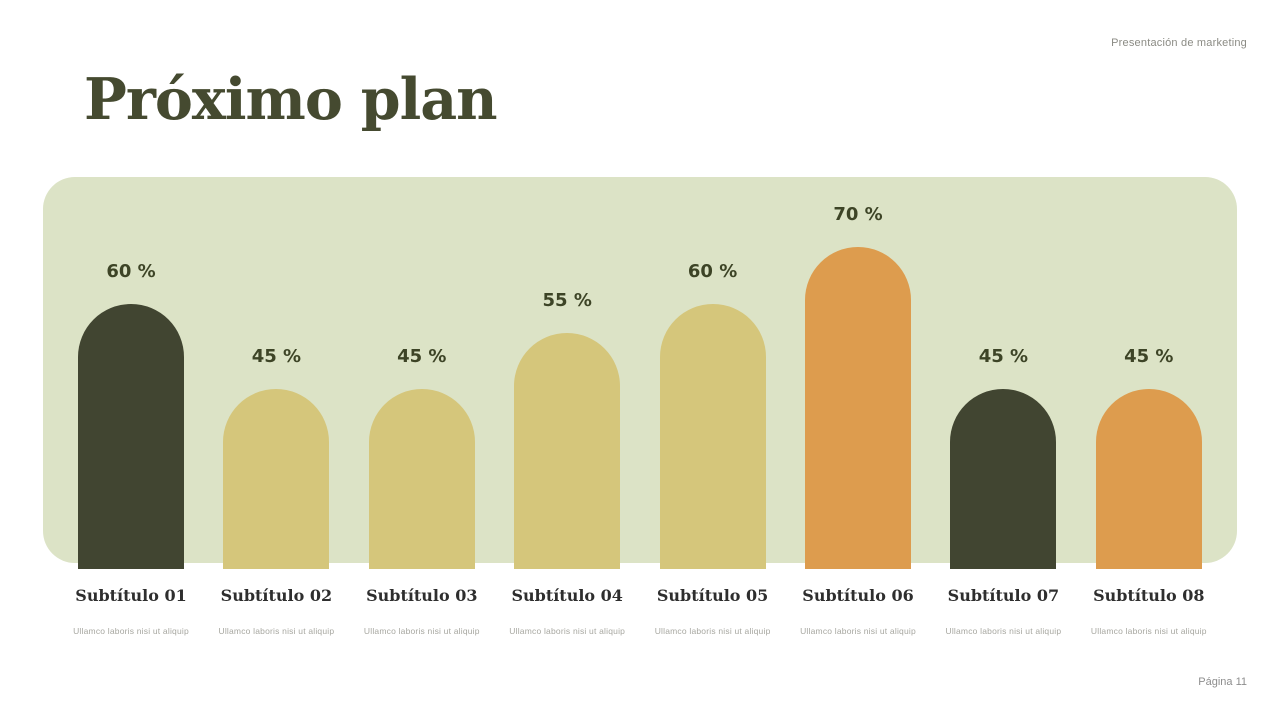  What do you see at coordinates (1222, 682) in the screenshot?
I see `page-number-label: Página 11` at bounding box center [1222, 682].